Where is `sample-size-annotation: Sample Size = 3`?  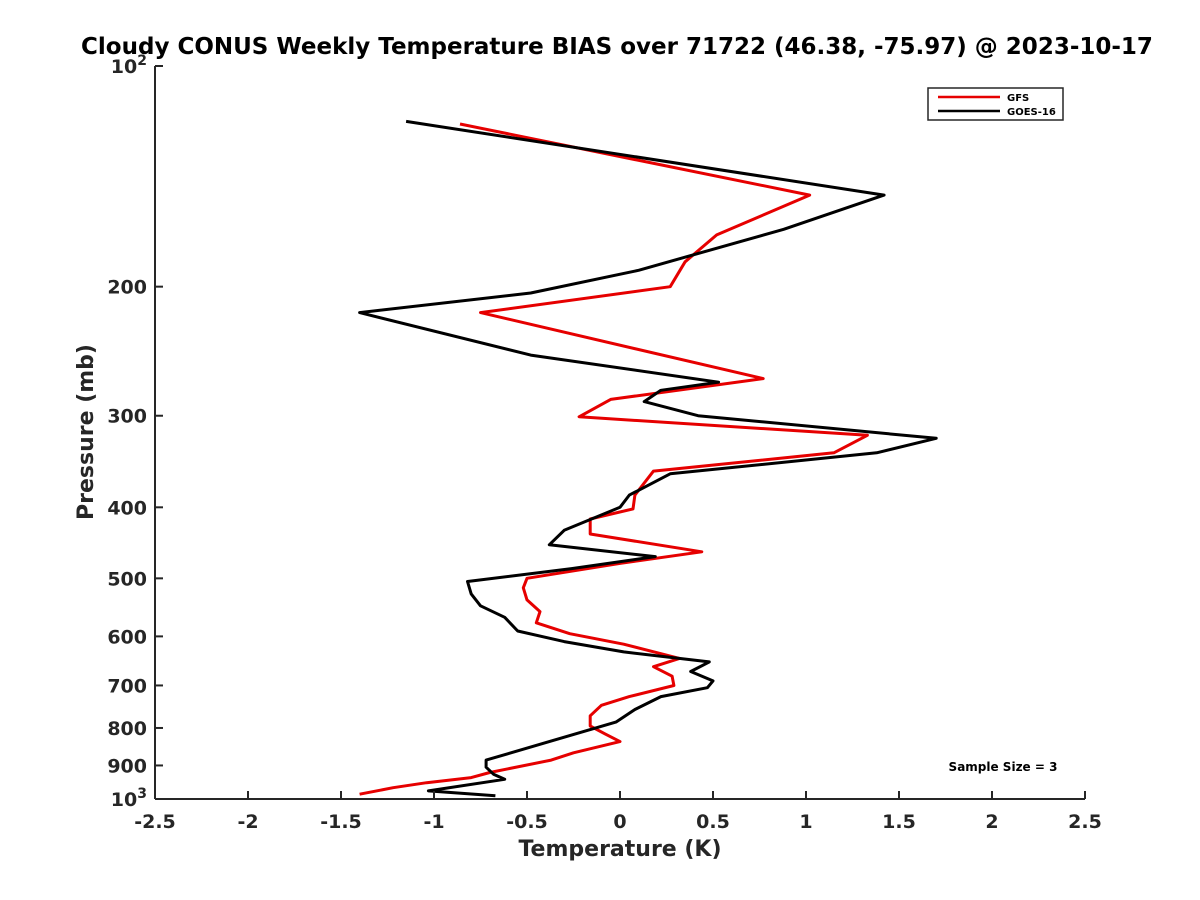 sample-size-annotation: Sample Size = 3 is located at coordinates (1003, 767).